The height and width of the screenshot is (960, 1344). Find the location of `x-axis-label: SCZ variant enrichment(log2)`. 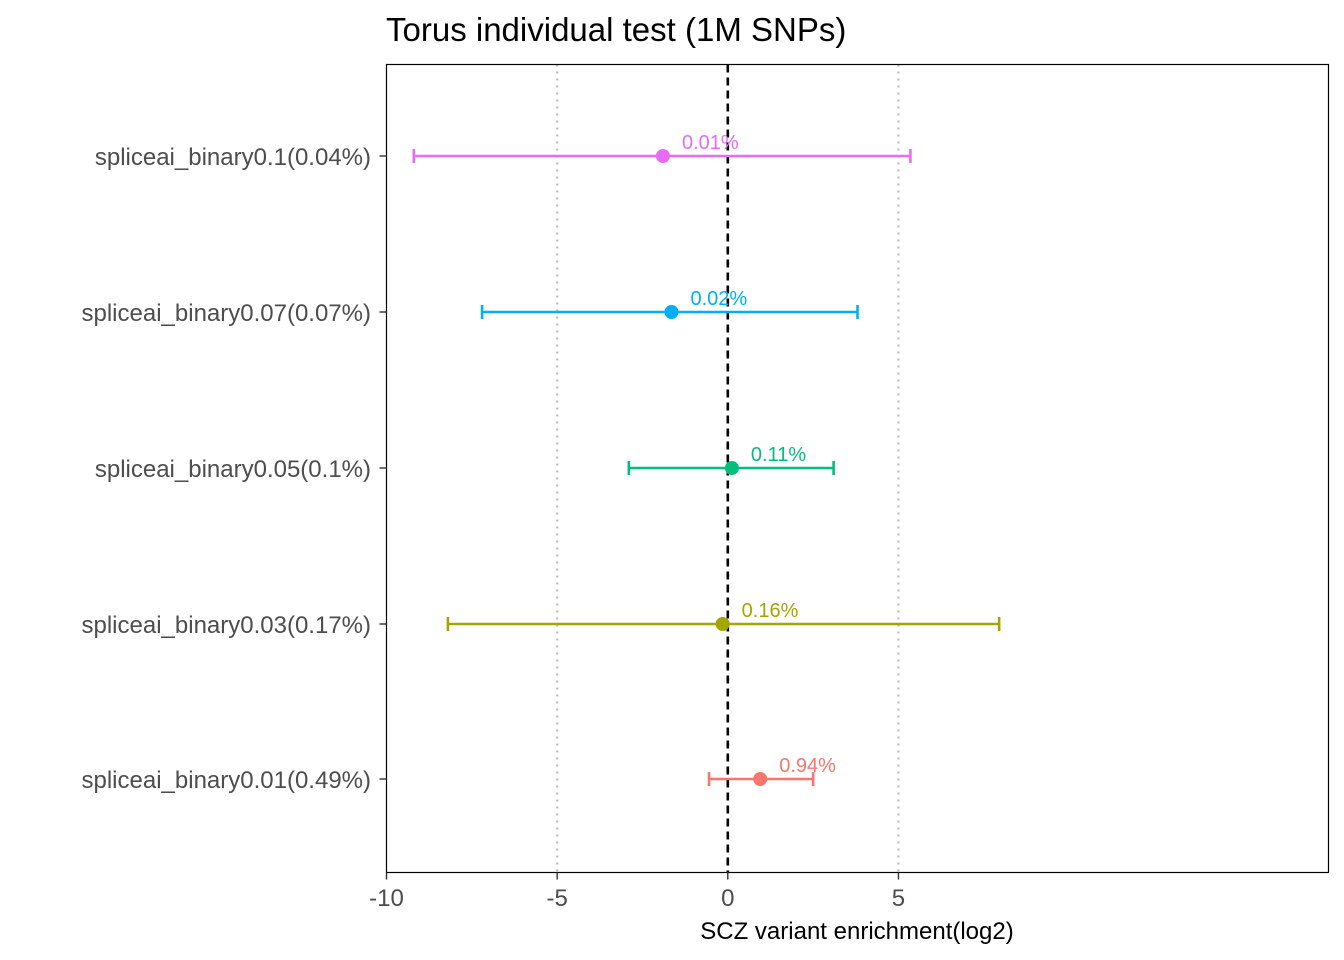

x-axis-label: SCZ variant enrichment(log2) is located at coordinates (856, 931).